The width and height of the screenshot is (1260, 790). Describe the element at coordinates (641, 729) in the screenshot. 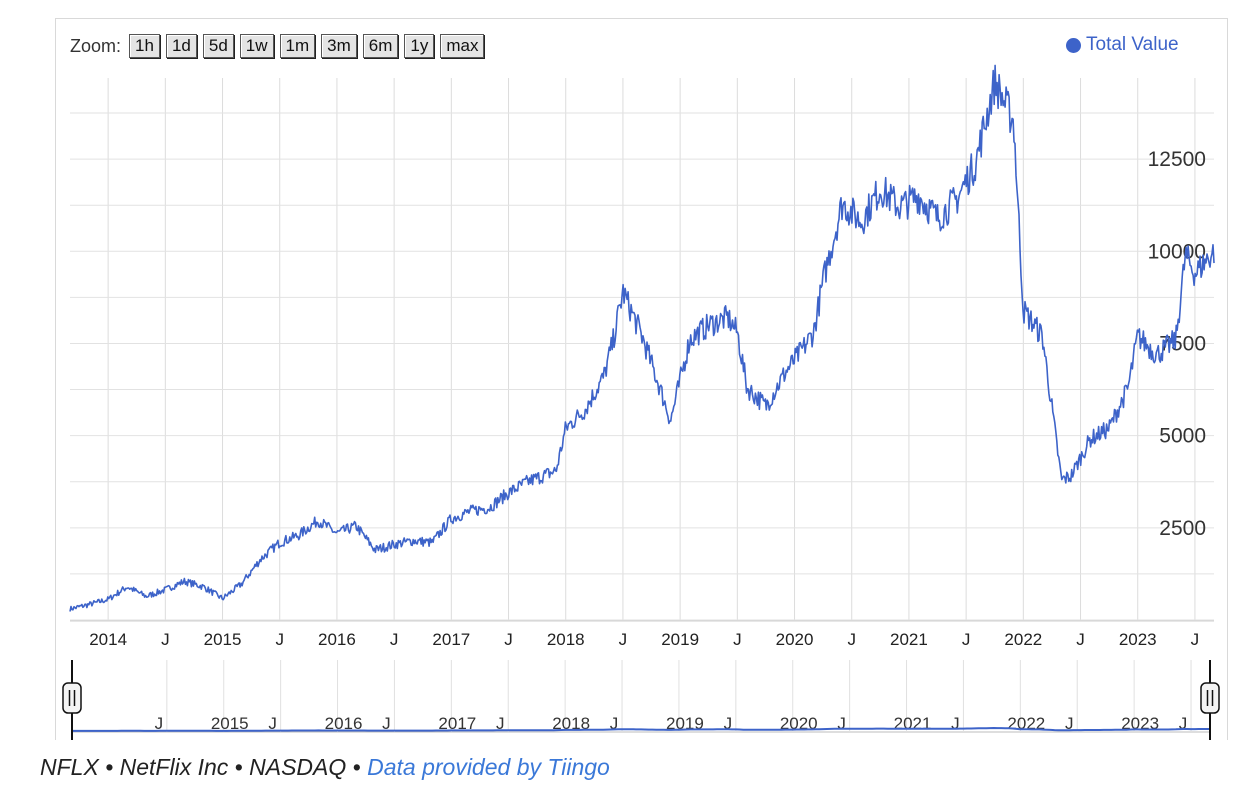

I see `navigator-series-line` at that location.